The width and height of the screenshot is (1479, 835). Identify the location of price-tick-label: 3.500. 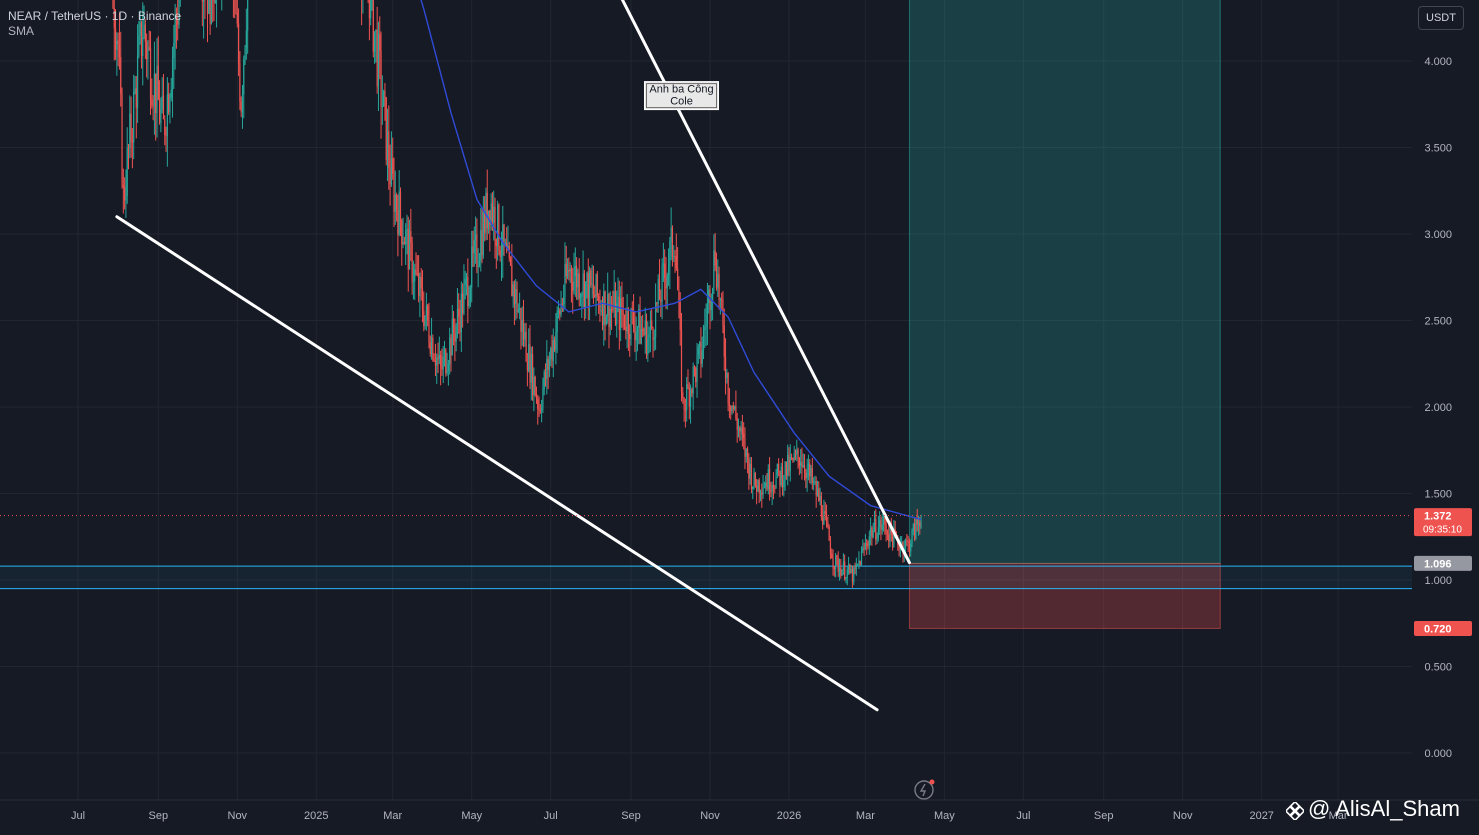
(1438, 149).